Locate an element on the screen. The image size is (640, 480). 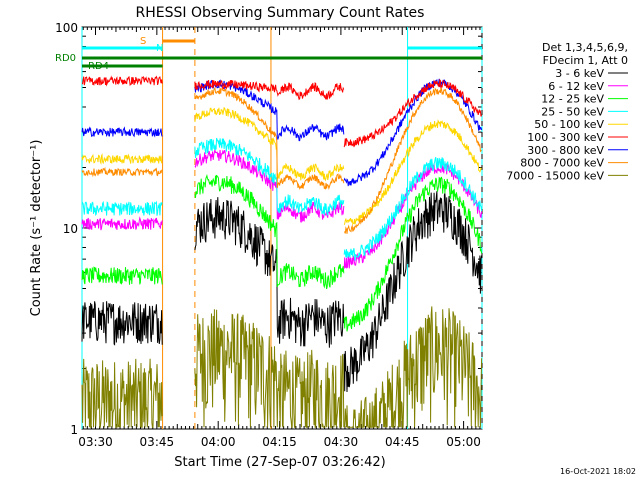
legend-label-2: 12 - 25 keV is located at coordinates (572, 99).